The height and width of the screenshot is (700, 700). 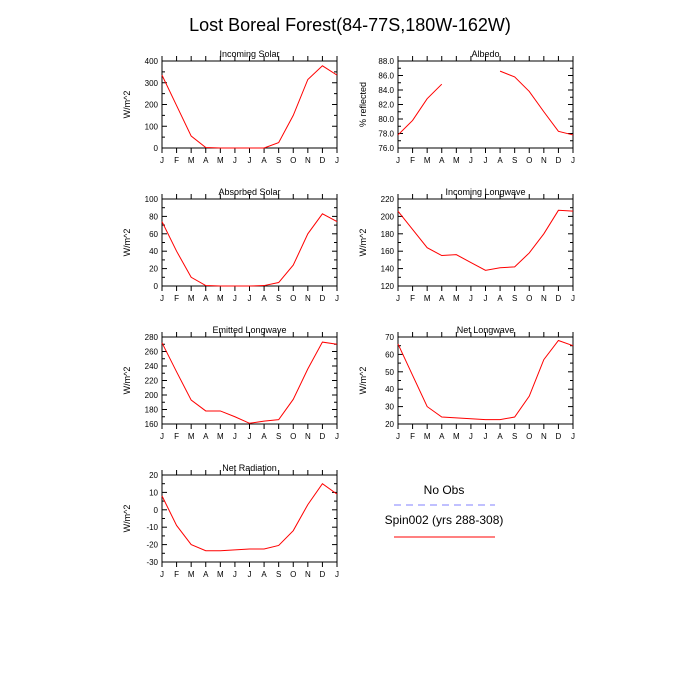 I want to click on y-tick-label: 0, so click(x=156, y=148).